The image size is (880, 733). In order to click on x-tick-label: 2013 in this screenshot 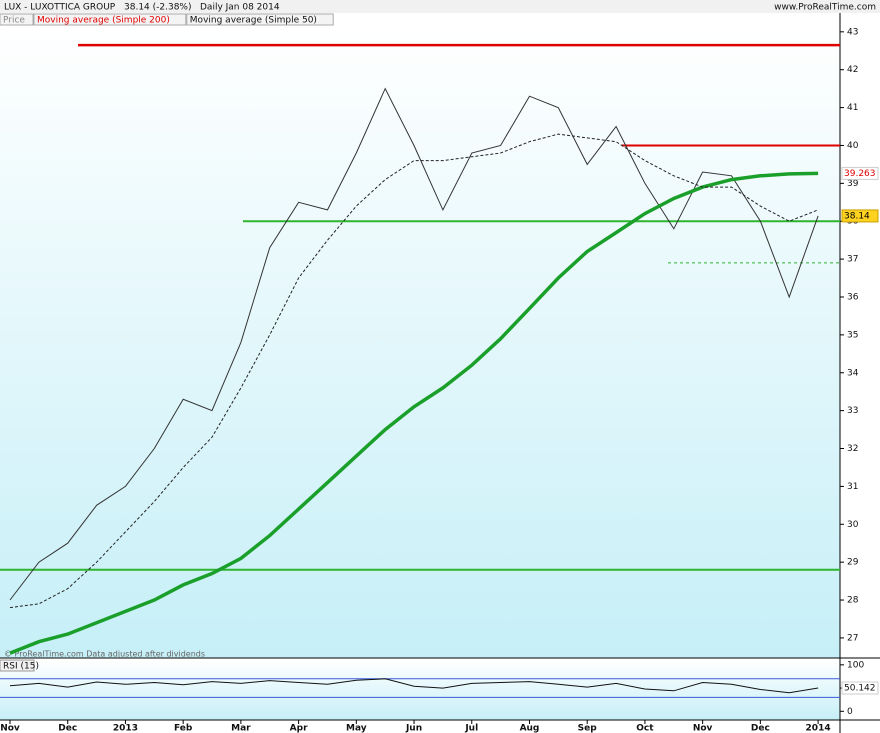, I will do `click(125, 728)`.